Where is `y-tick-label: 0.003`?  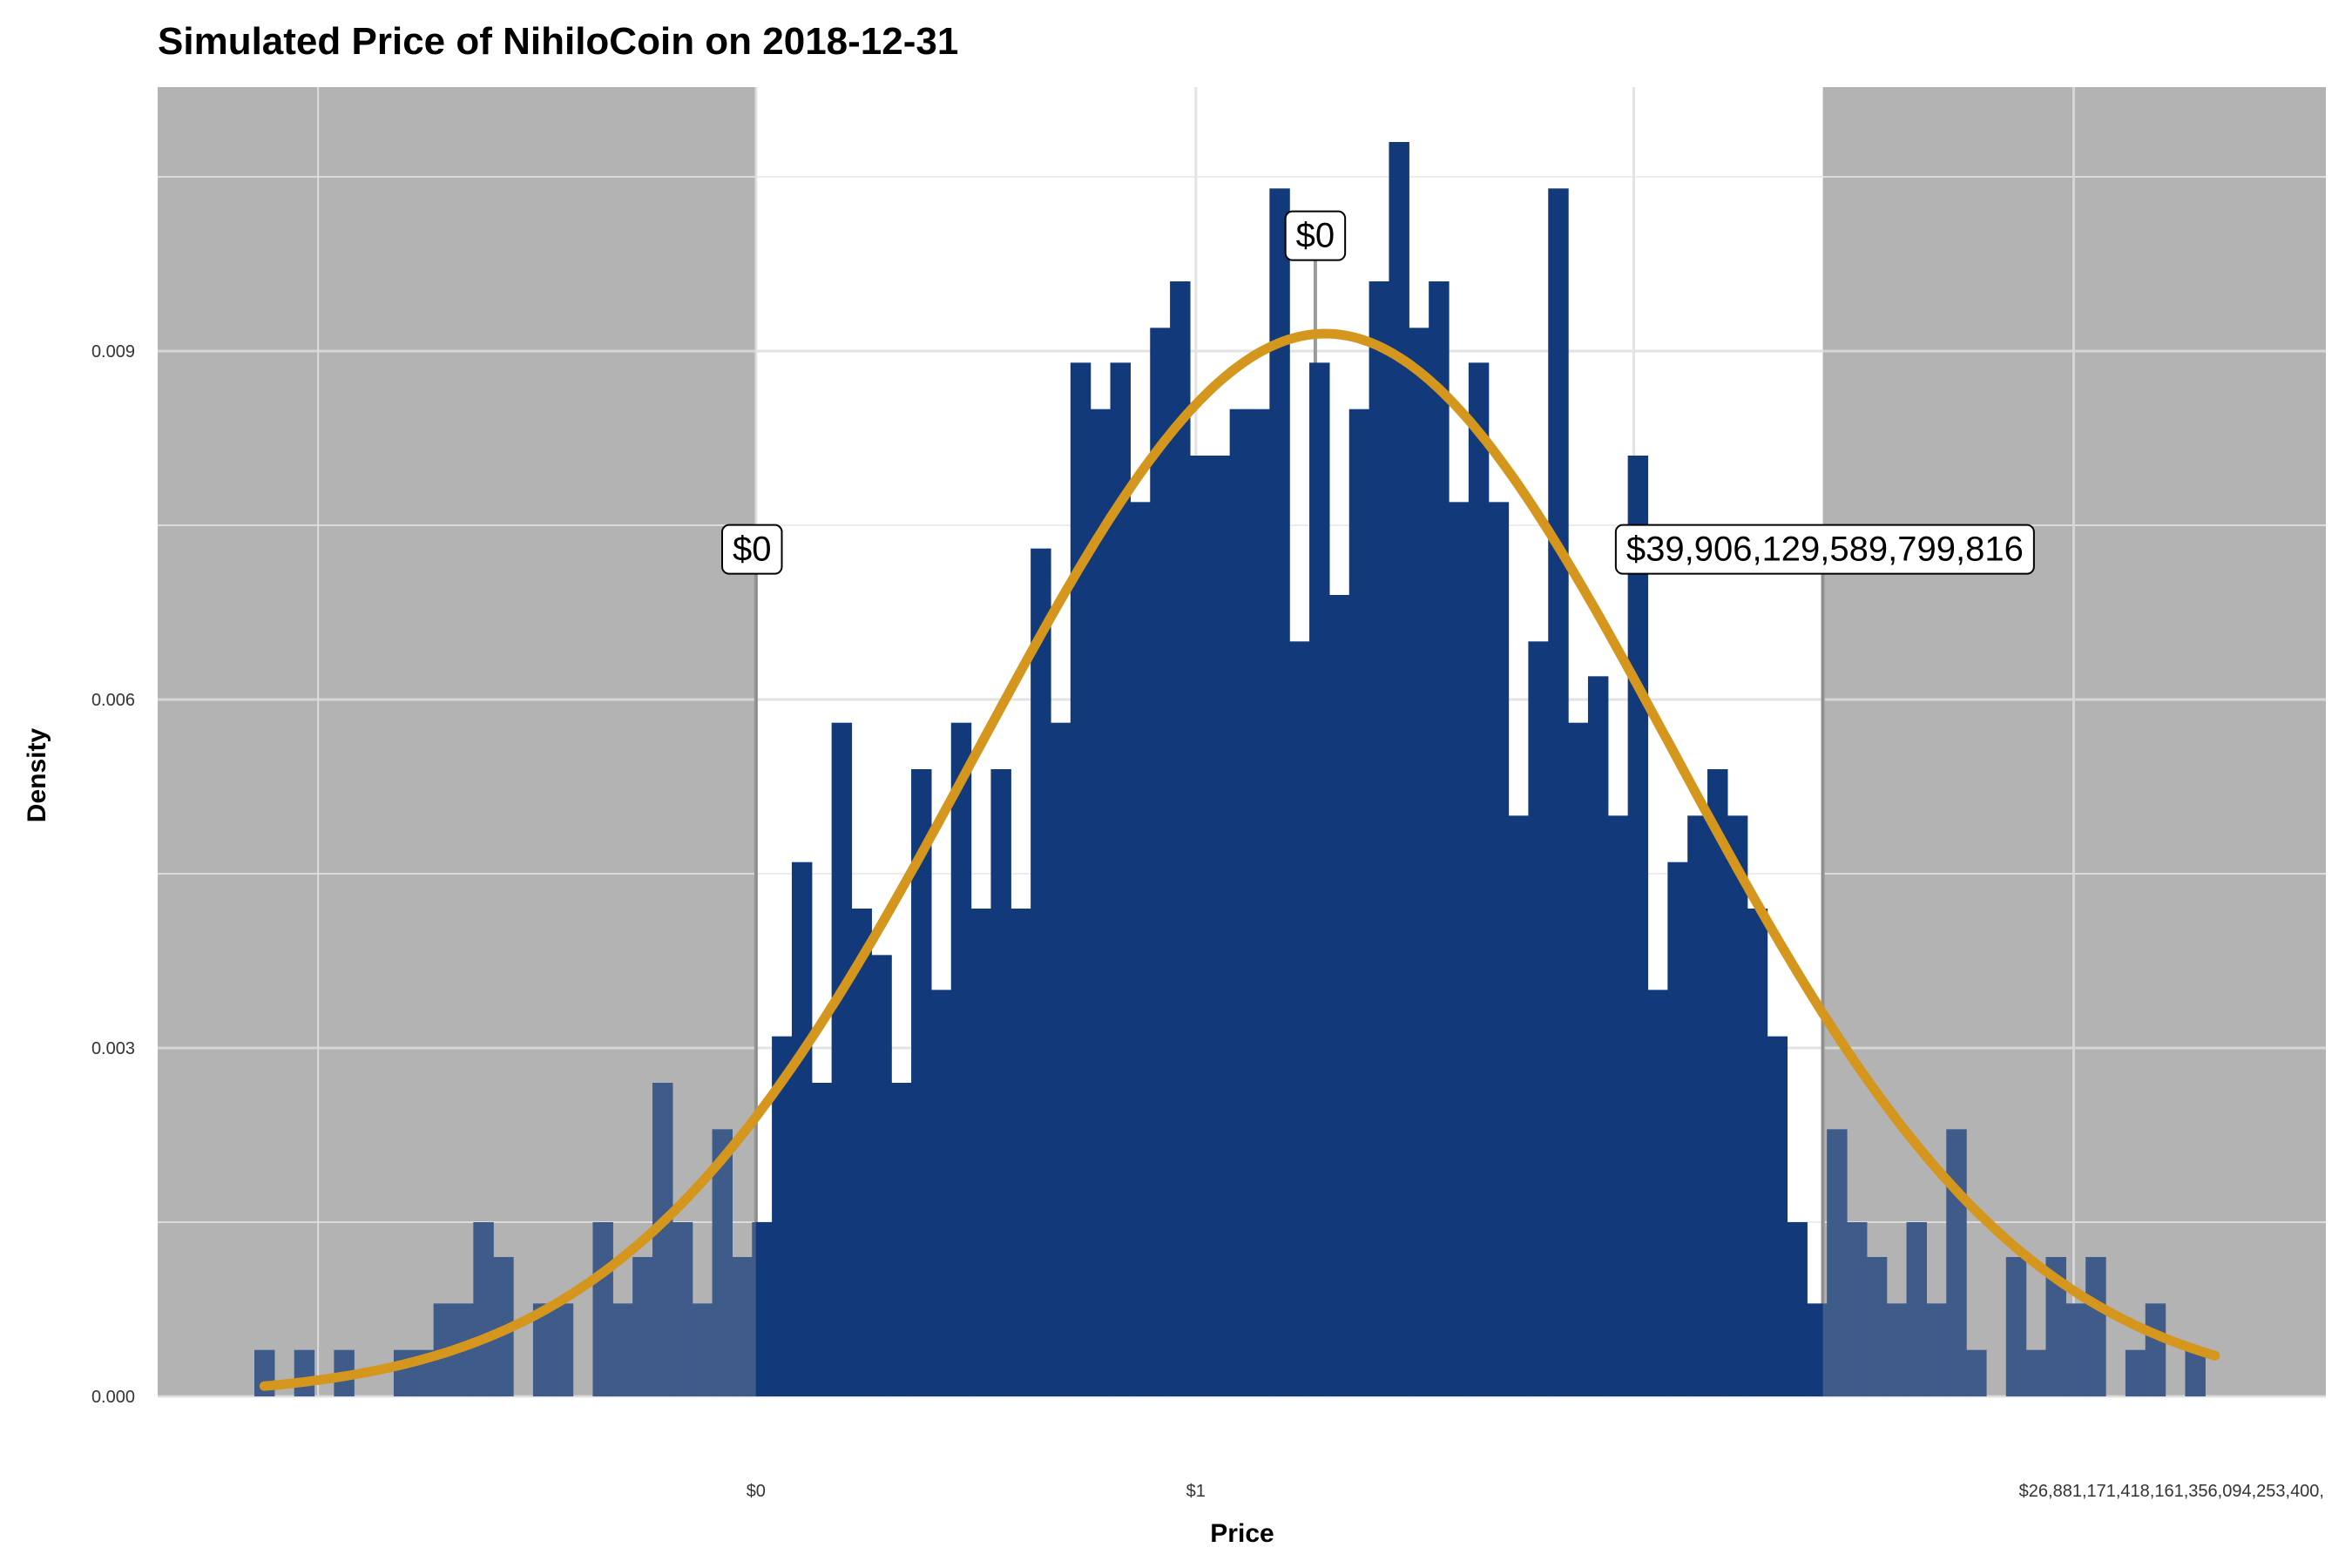
y-tick-label: 0.003 is located at coordinates (113, 1048).